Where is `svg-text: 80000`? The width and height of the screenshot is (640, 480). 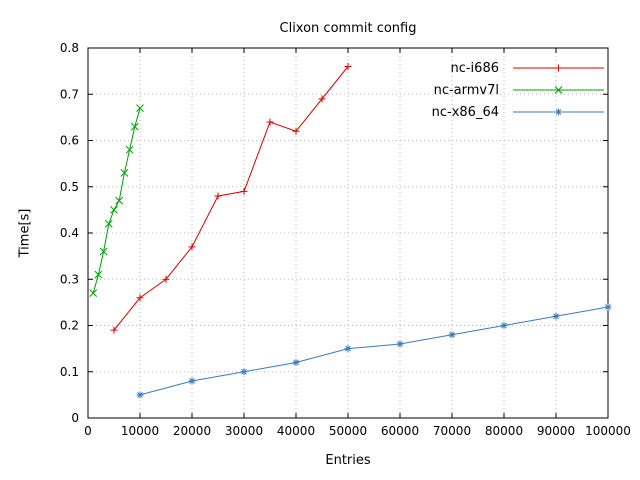 svg-text: 80000 is located at coordinates (504, 431).